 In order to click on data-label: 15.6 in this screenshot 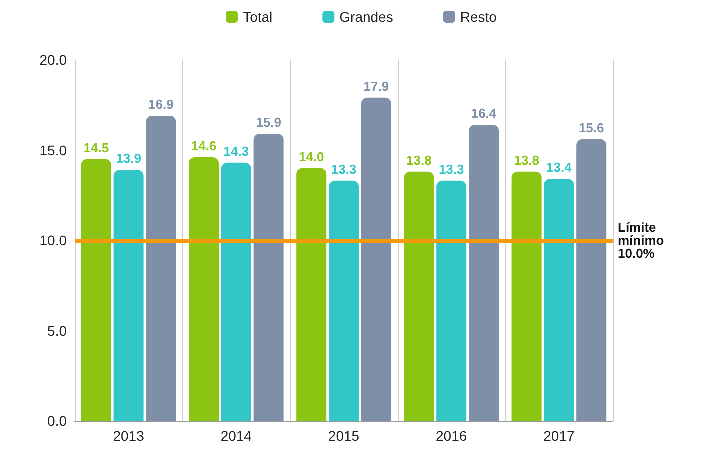, I will do `click(591, 128)`.